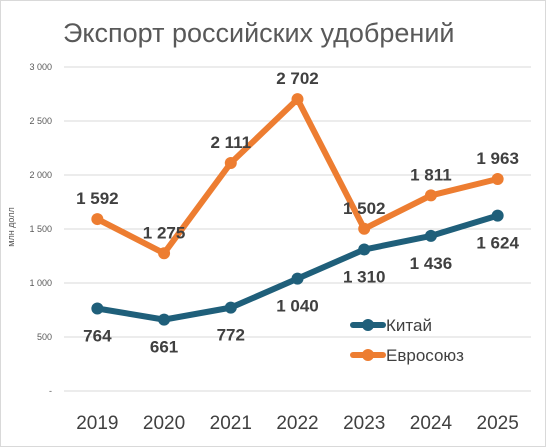 The image size is (546, 447). I want to click on y-tick-label: 1 500, so click(40, 229).